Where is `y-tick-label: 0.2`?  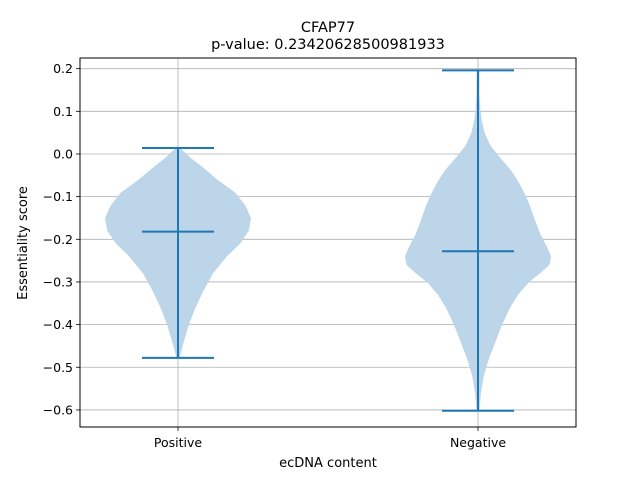 y-tick-label: 0.2 is located at coordinates (63, 68).